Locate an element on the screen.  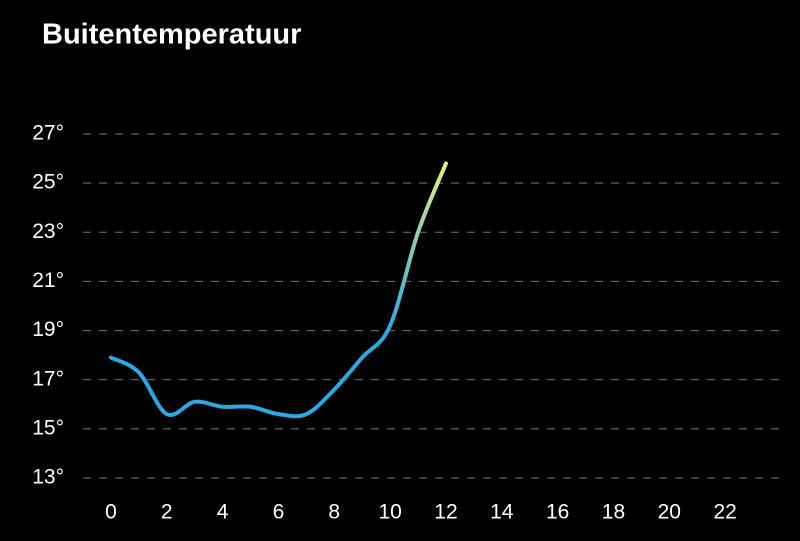
y-tick-label: 17° is located at coordinates (48, 378).